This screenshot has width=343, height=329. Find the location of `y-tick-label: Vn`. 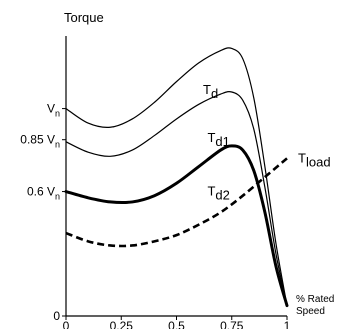

y-tick-label: Vn is located at coordinates (53, 110).